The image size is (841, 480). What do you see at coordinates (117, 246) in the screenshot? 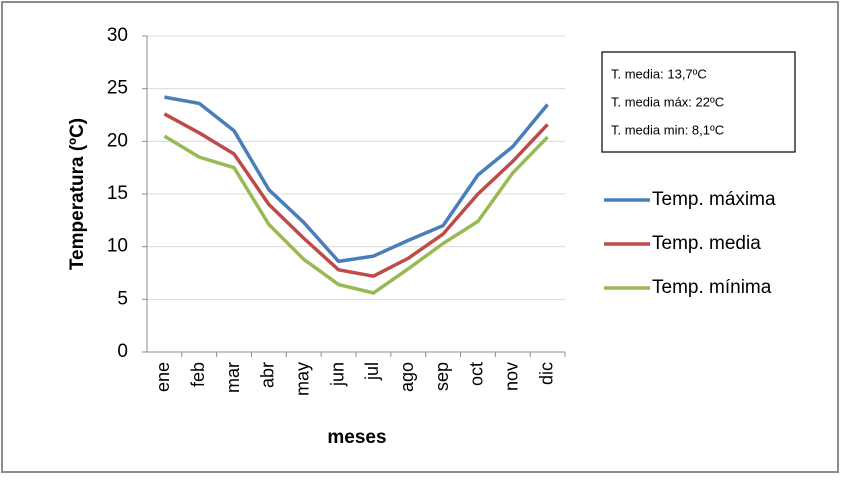
I see `y-tick-label: 10` at bounding box center [117, 246].